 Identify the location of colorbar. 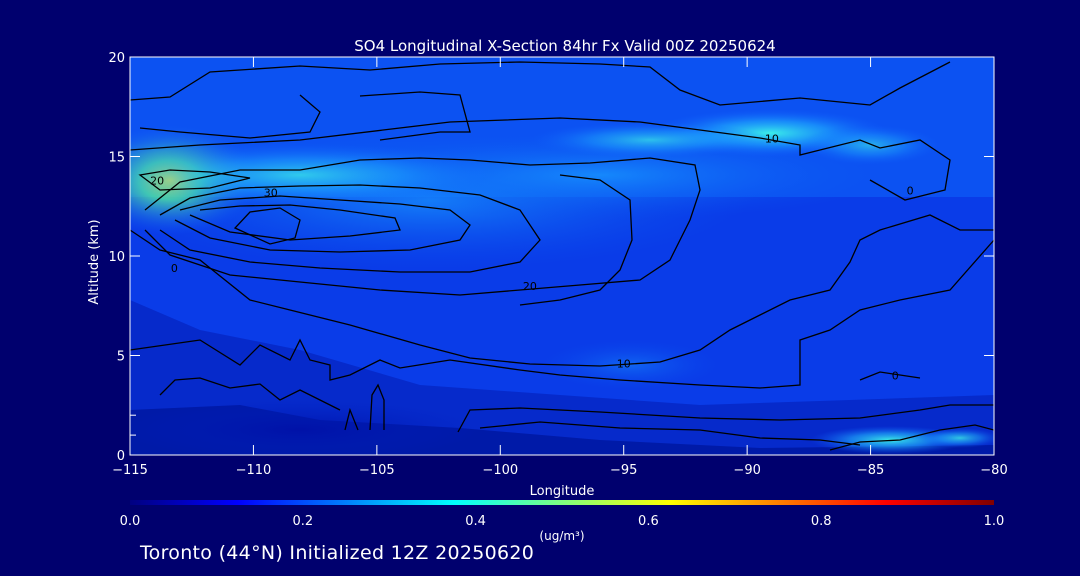
(562, 502).